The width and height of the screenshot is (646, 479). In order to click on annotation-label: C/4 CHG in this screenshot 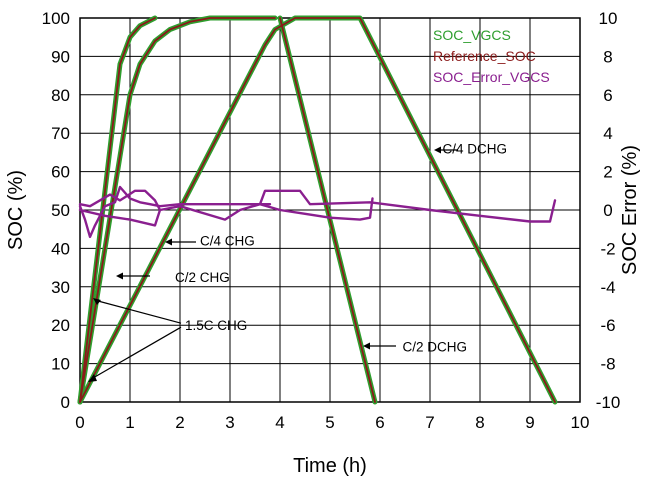, I will do `click(227, 241)`.